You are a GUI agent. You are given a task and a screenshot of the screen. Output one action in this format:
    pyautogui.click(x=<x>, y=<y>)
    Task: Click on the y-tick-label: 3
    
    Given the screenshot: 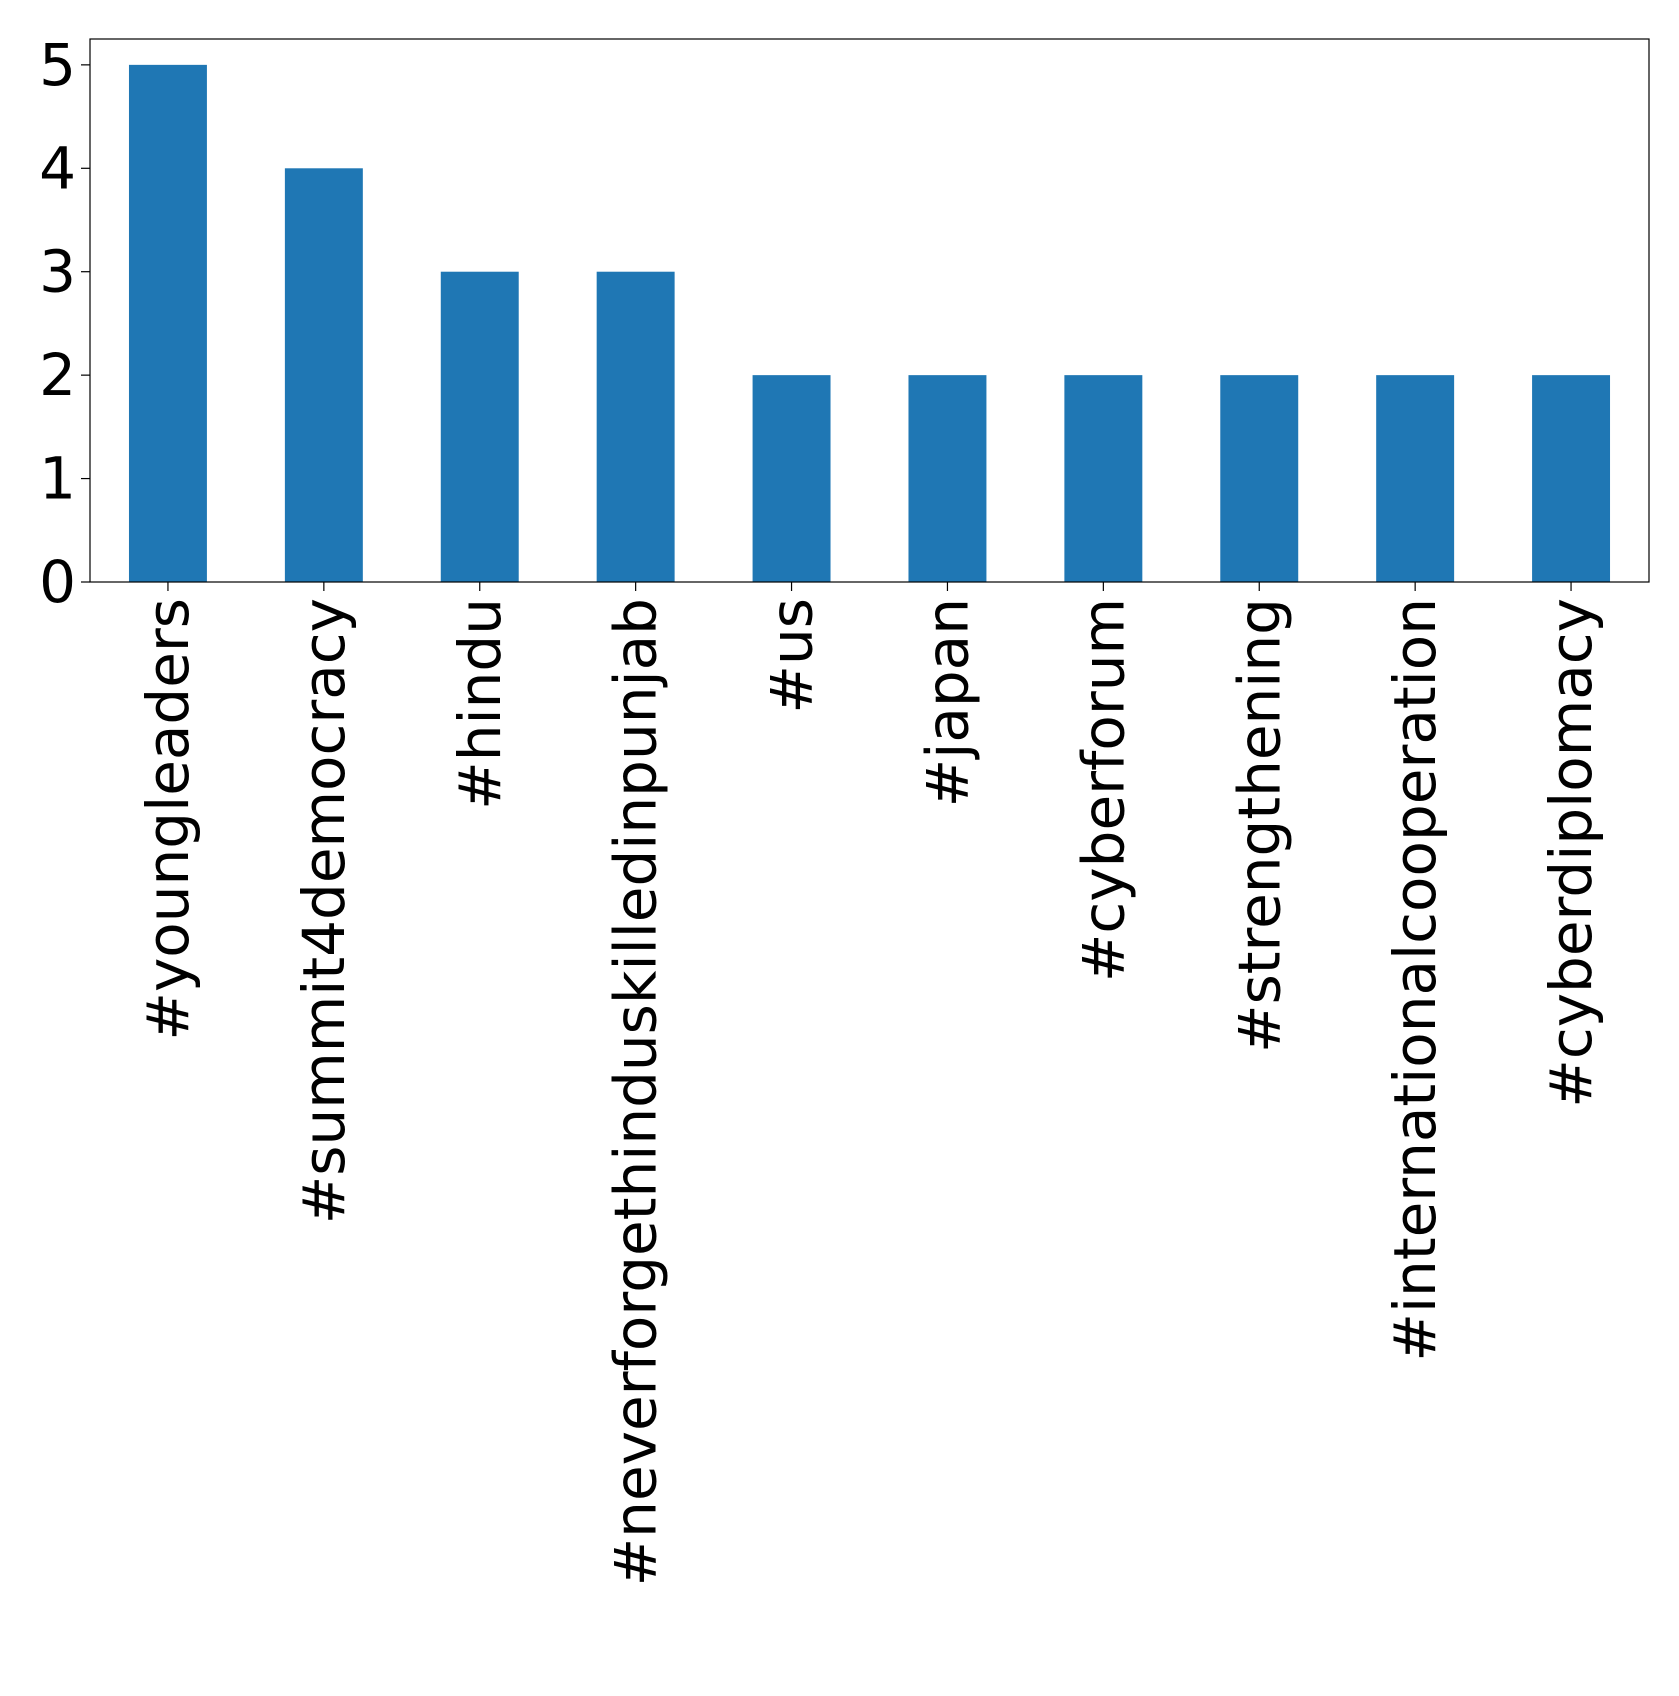 What is the action you would take?
    pyautogui.click(x=57, y=272)
    